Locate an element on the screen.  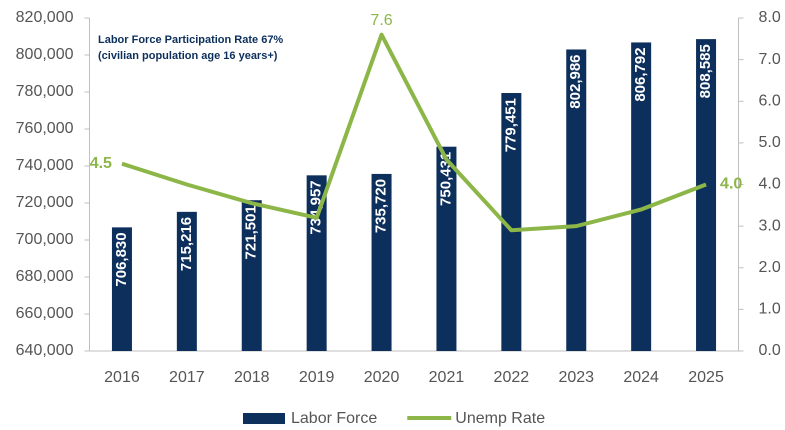
y2-tick-label: 1.0 is located at coordinates (770, 309).